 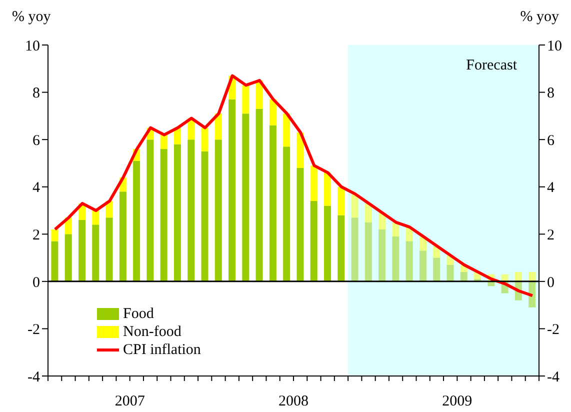 I want to click on y2-tick-label: 6, so click(x=551, y=140).